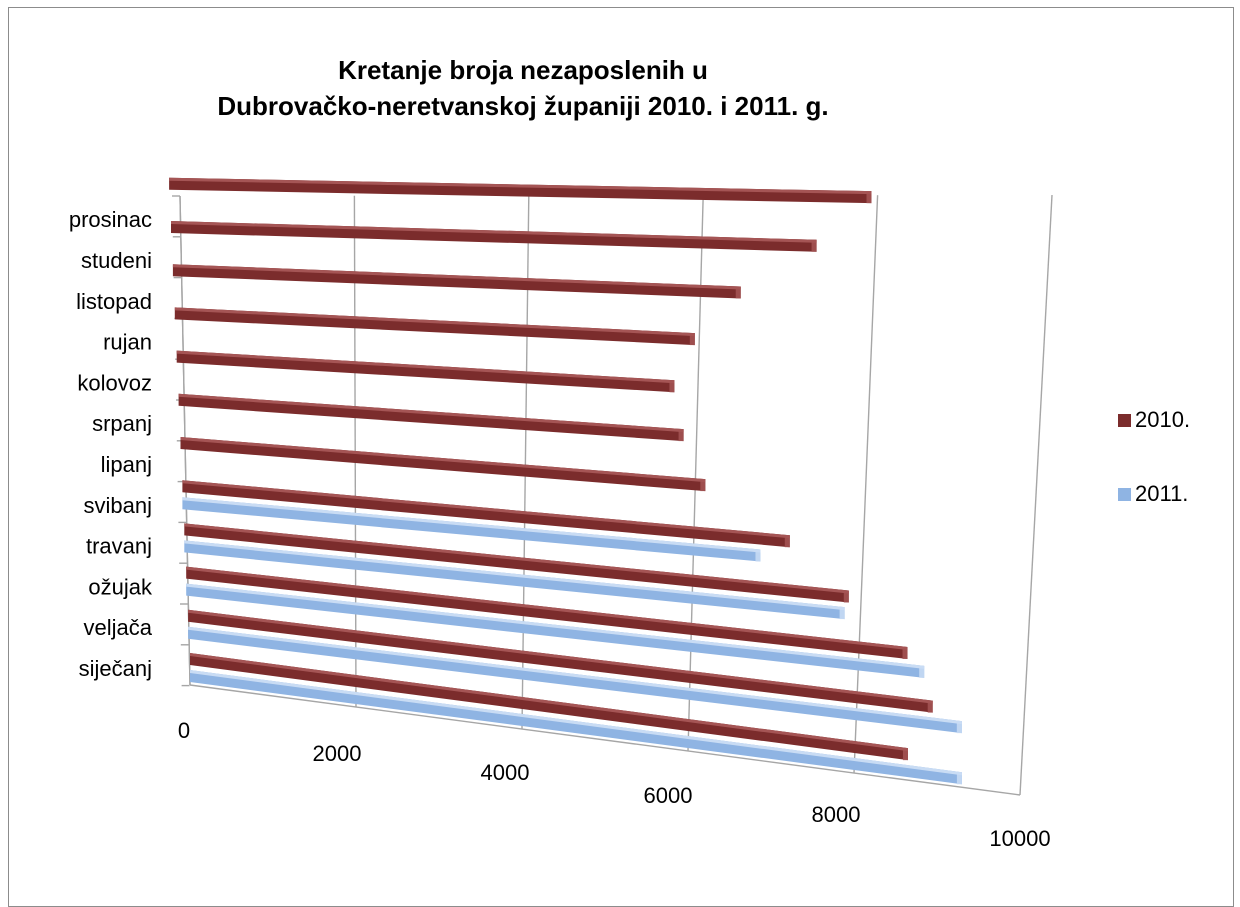 This screenshot has height=907, width=1240. Describe the element at coordinates (425, 367) in the screenshot. I see `bar-2010-kolovoz-highlight` at that location.